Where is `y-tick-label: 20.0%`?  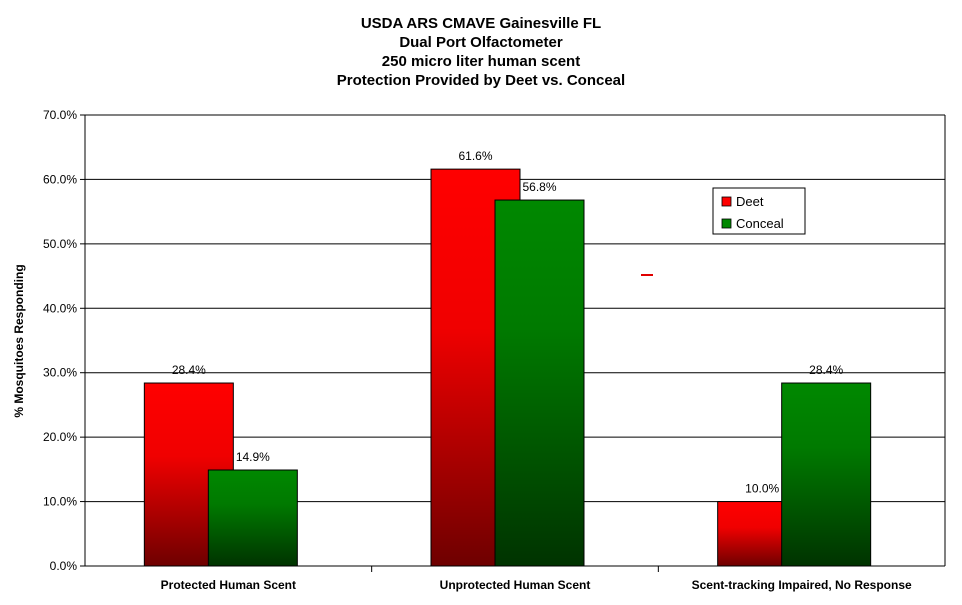
y-tick-label: 20.0% is located at coordinates (60, 437).